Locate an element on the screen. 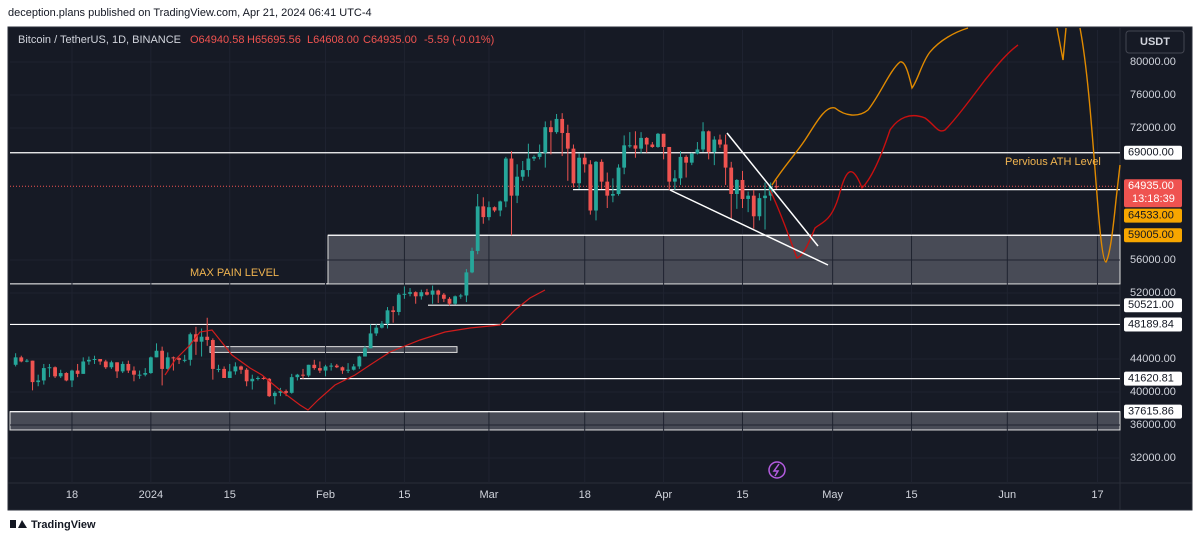 This screenshot has height=542, width=1200. currency-label: USDT is located at coordinates (1155, 42).